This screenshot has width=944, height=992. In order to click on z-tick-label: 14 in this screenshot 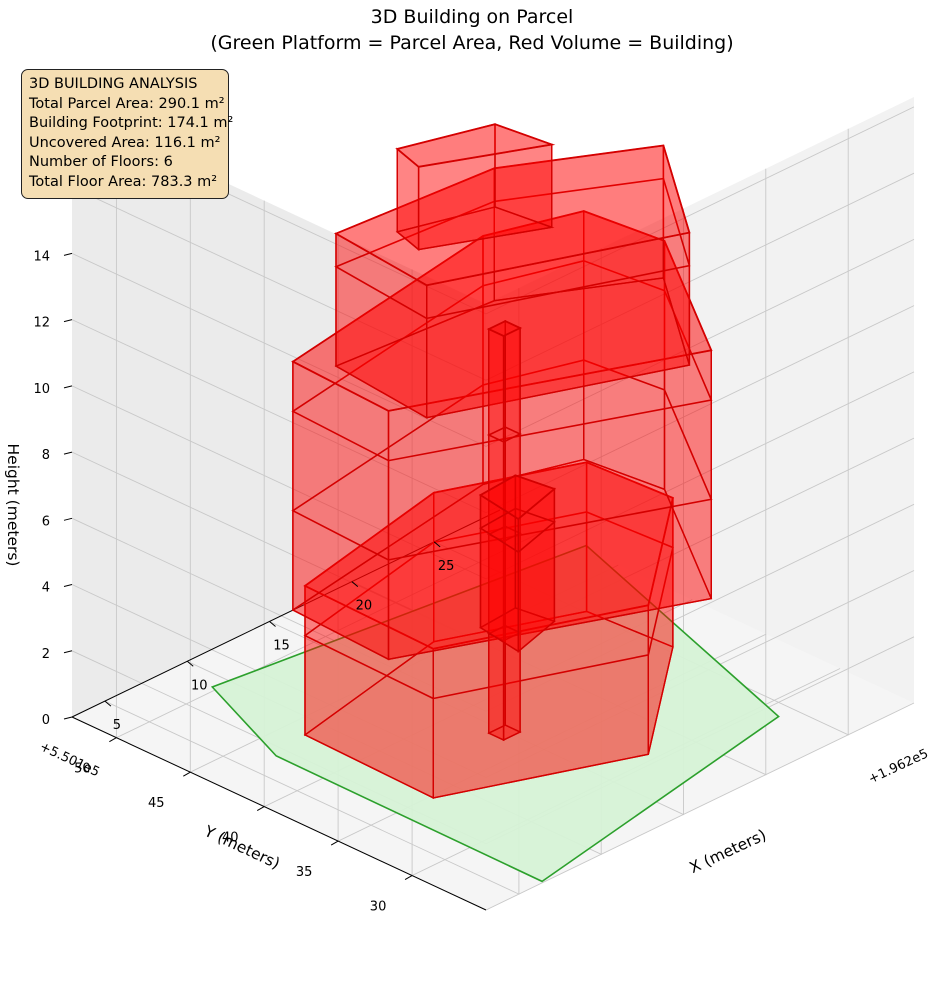, I will do `click(41, 256)`.